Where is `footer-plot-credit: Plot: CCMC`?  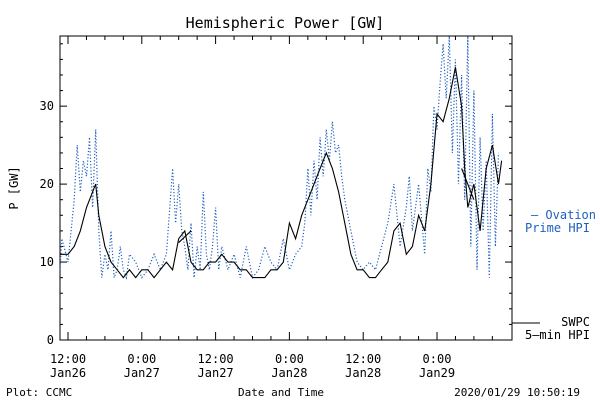
footer-plot-credit: Plot: CCMC is located at coordinates (39, 392).